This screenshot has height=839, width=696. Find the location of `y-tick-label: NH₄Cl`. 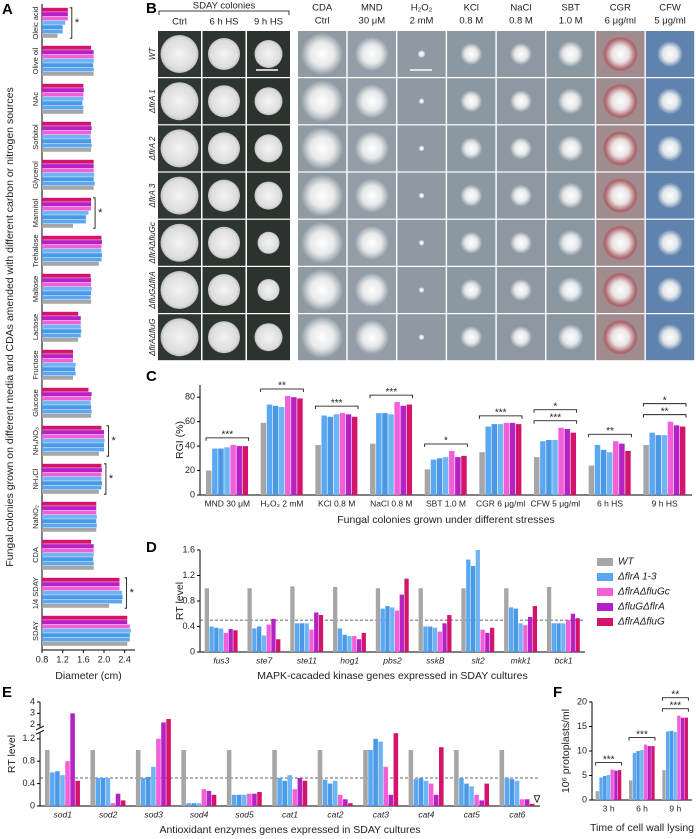

y-tick-label: NH₄Cl is located at coordinates (35, 478).